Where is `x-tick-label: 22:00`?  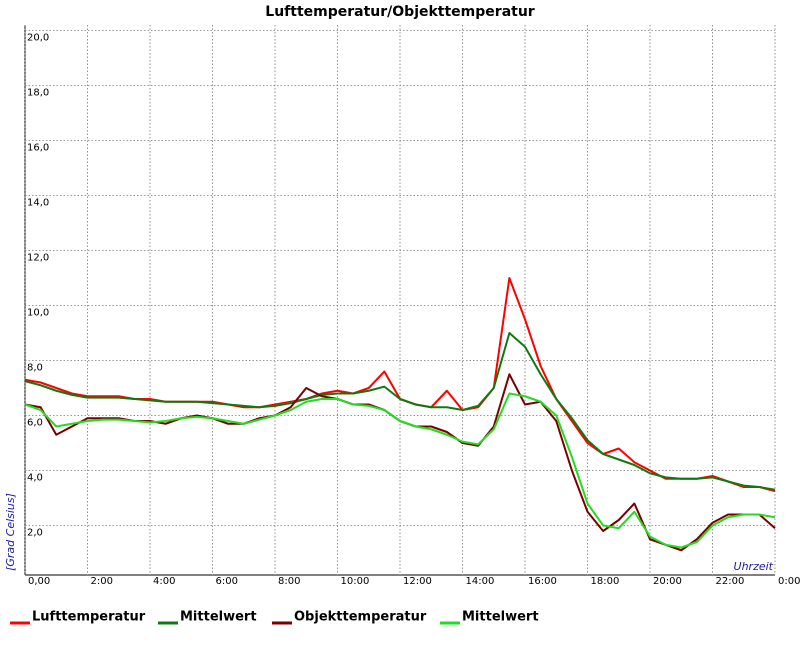
x-tick-label: 22:00 is located at coordinates (730, 581).